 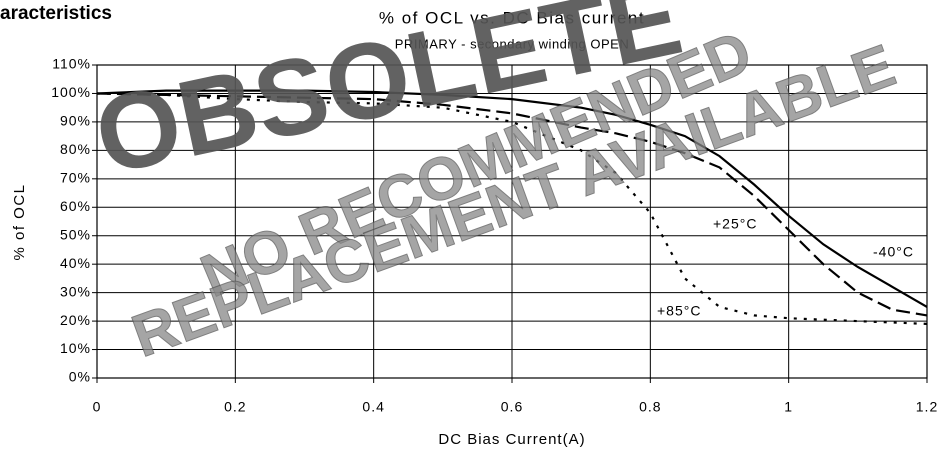 What do you see at coordinates (512, 17) in the screenshot?
I see `chart-title: % of OCL vs. DC Bias current` at bounding box center [512, 17].